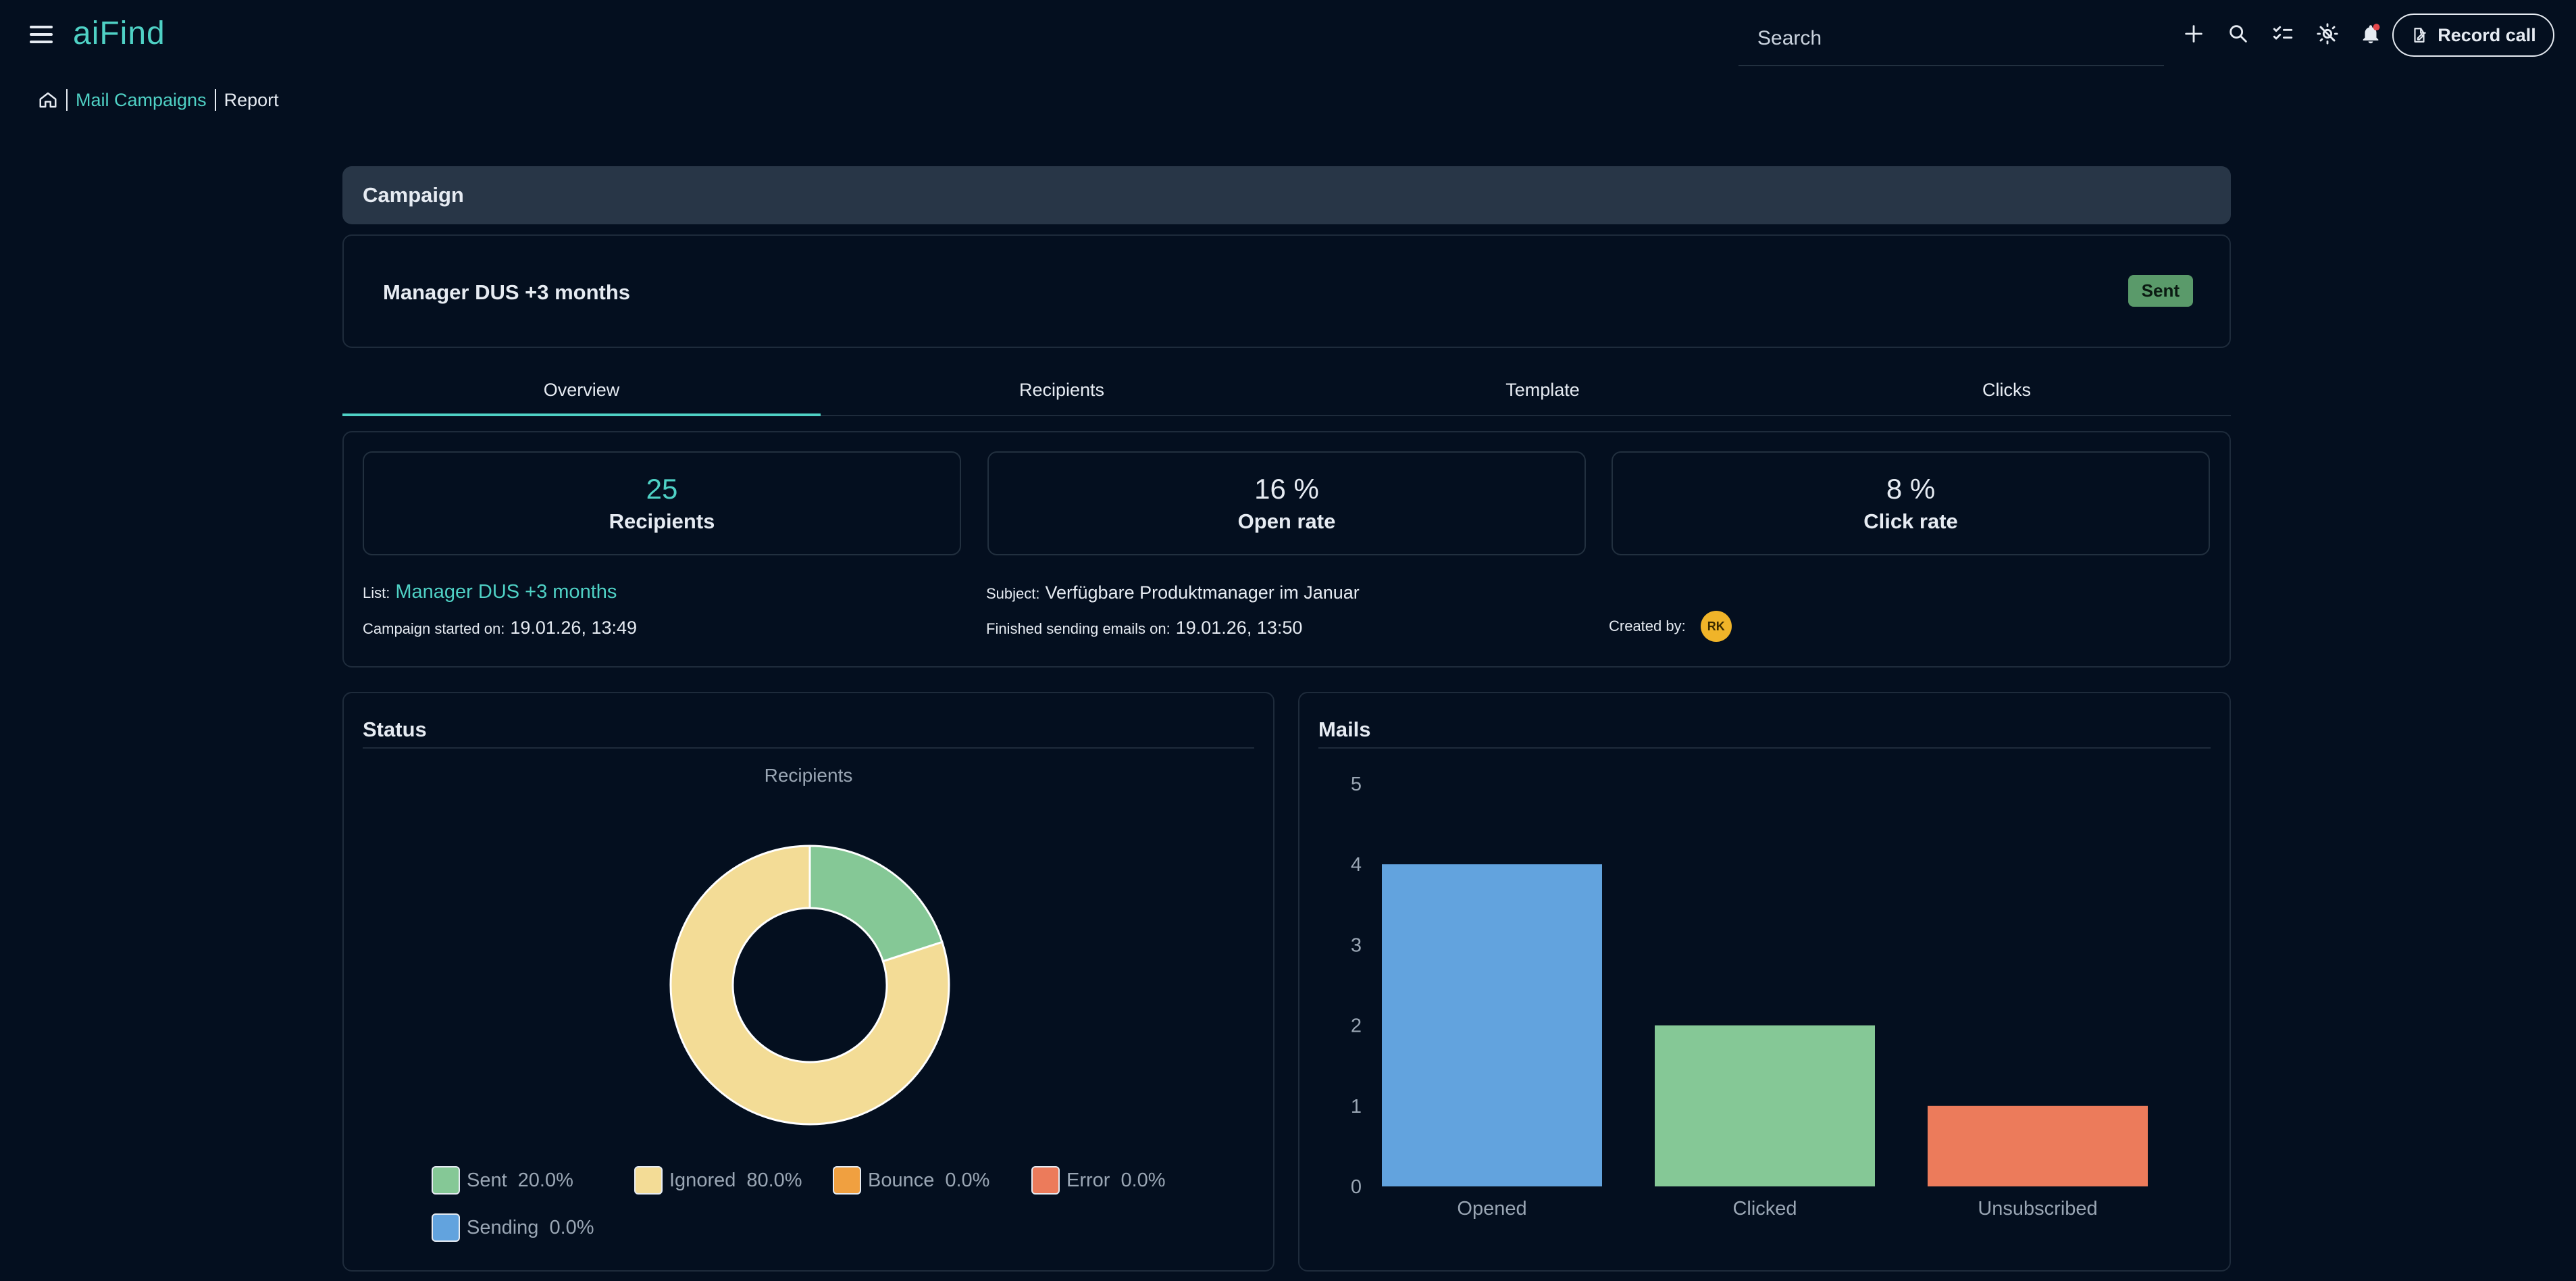 The width and height of the screenshot is (2576, 1281). What do you see at coordinates (487, 1180) in the screenshot?
I see `legend-label: Sent` at bounding box center [487, 1180].